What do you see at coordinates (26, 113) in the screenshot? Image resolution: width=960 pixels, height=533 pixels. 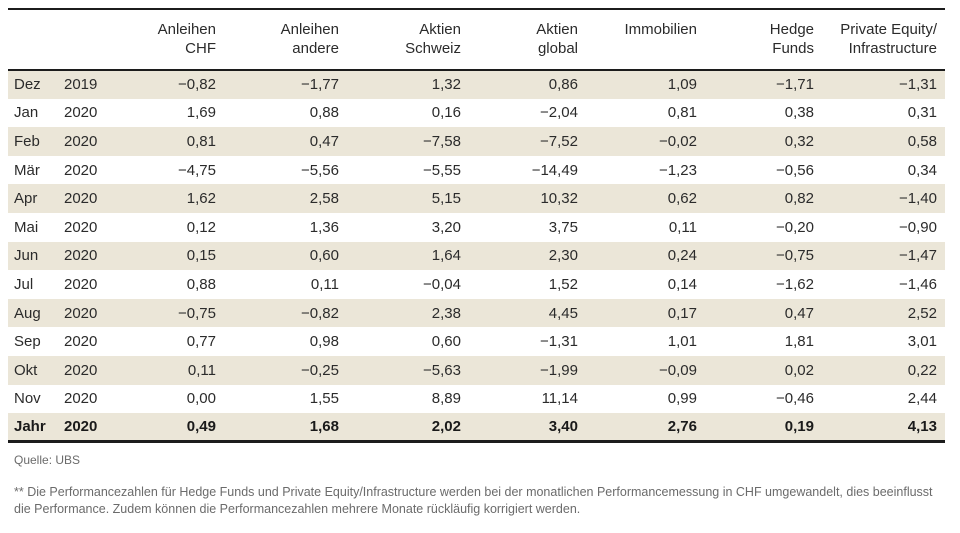 I see `month-cell: Jan` at bounding box center [26, 113].